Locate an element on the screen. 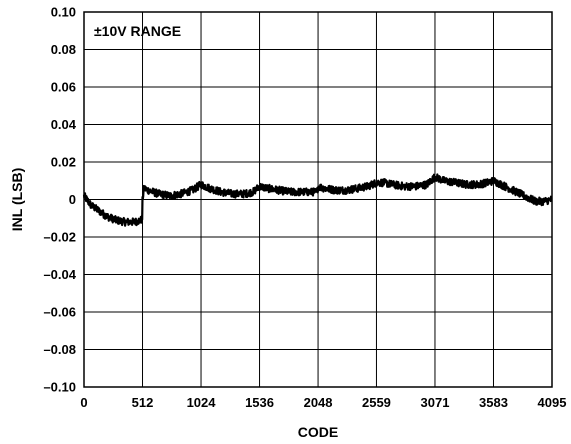 This screenshot has height=444, width=571. x-tick-label: 1536 is located at coordinates (259, 402).